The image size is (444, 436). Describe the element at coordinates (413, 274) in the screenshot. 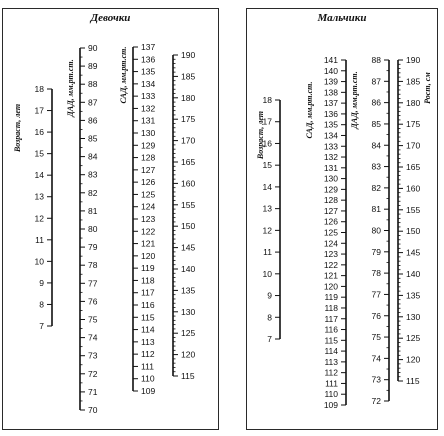

I see `boys-height-tick-label: 140` at that location.